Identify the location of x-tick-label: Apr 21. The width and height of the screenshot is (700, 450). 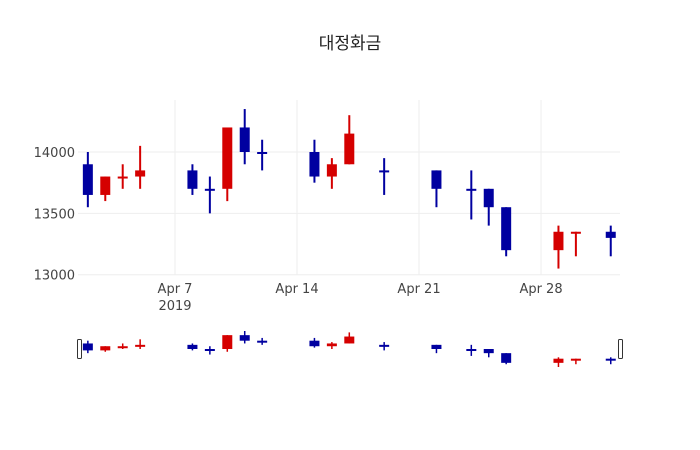
(418, 289).